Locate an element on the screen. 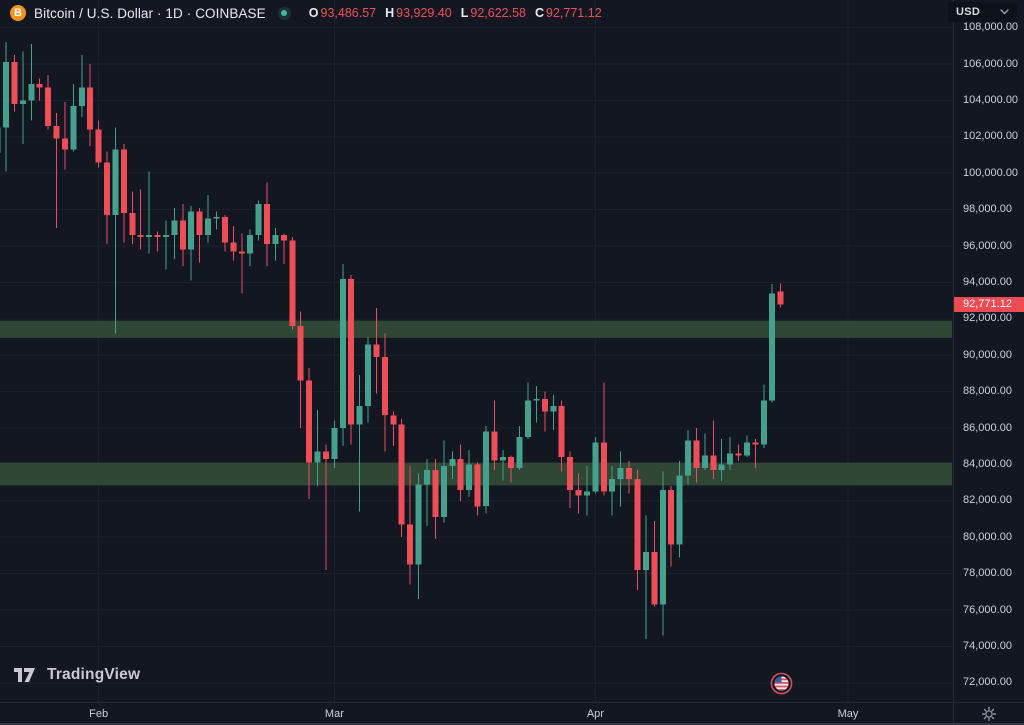  current-price-label: 92,771.12 is located at coordinates (989, 305).